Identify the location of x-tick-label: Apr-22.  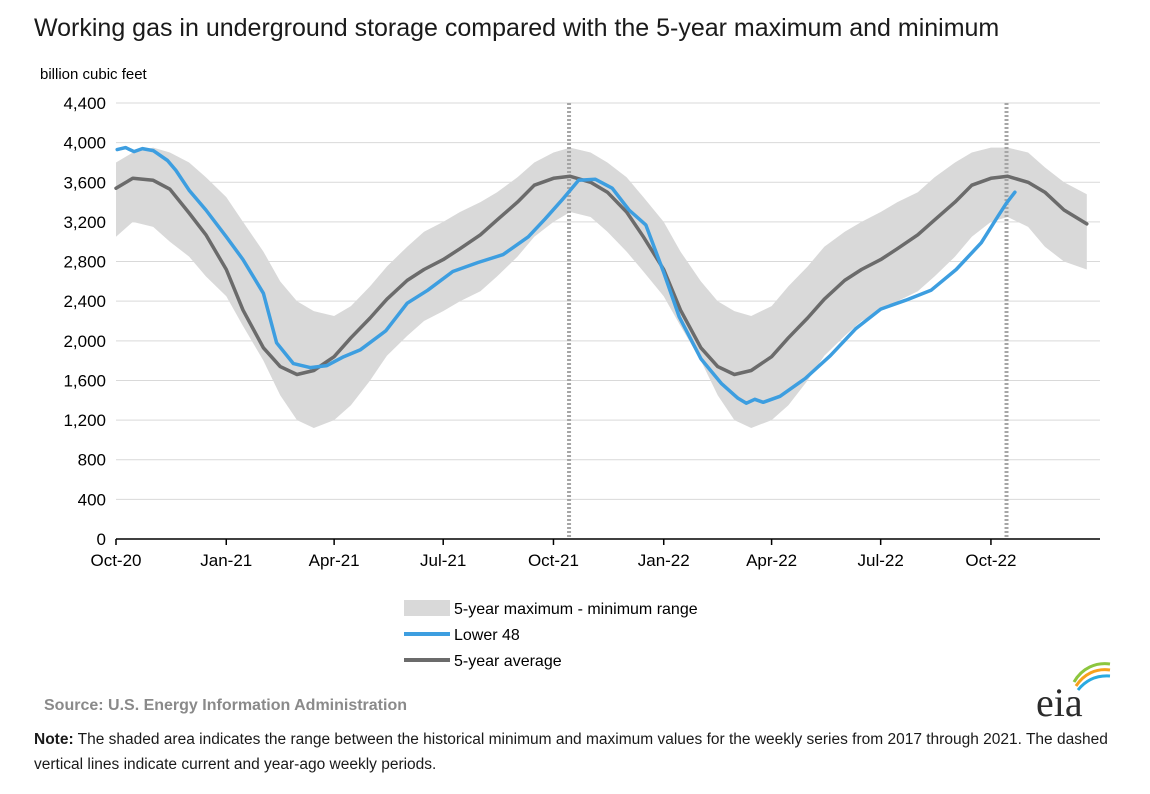
(771, 560).